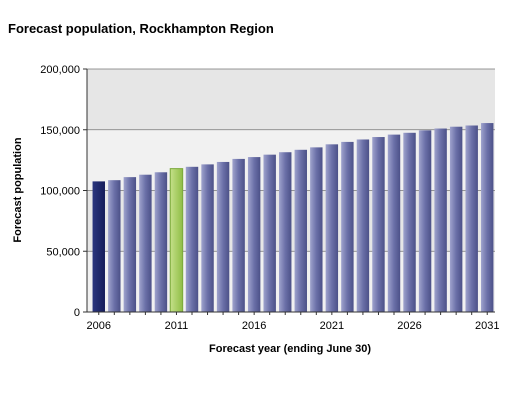  What do you see at coordinates (254, 234) in the screenshot?
I see `bar-2016` at bounding box center [254, 234].